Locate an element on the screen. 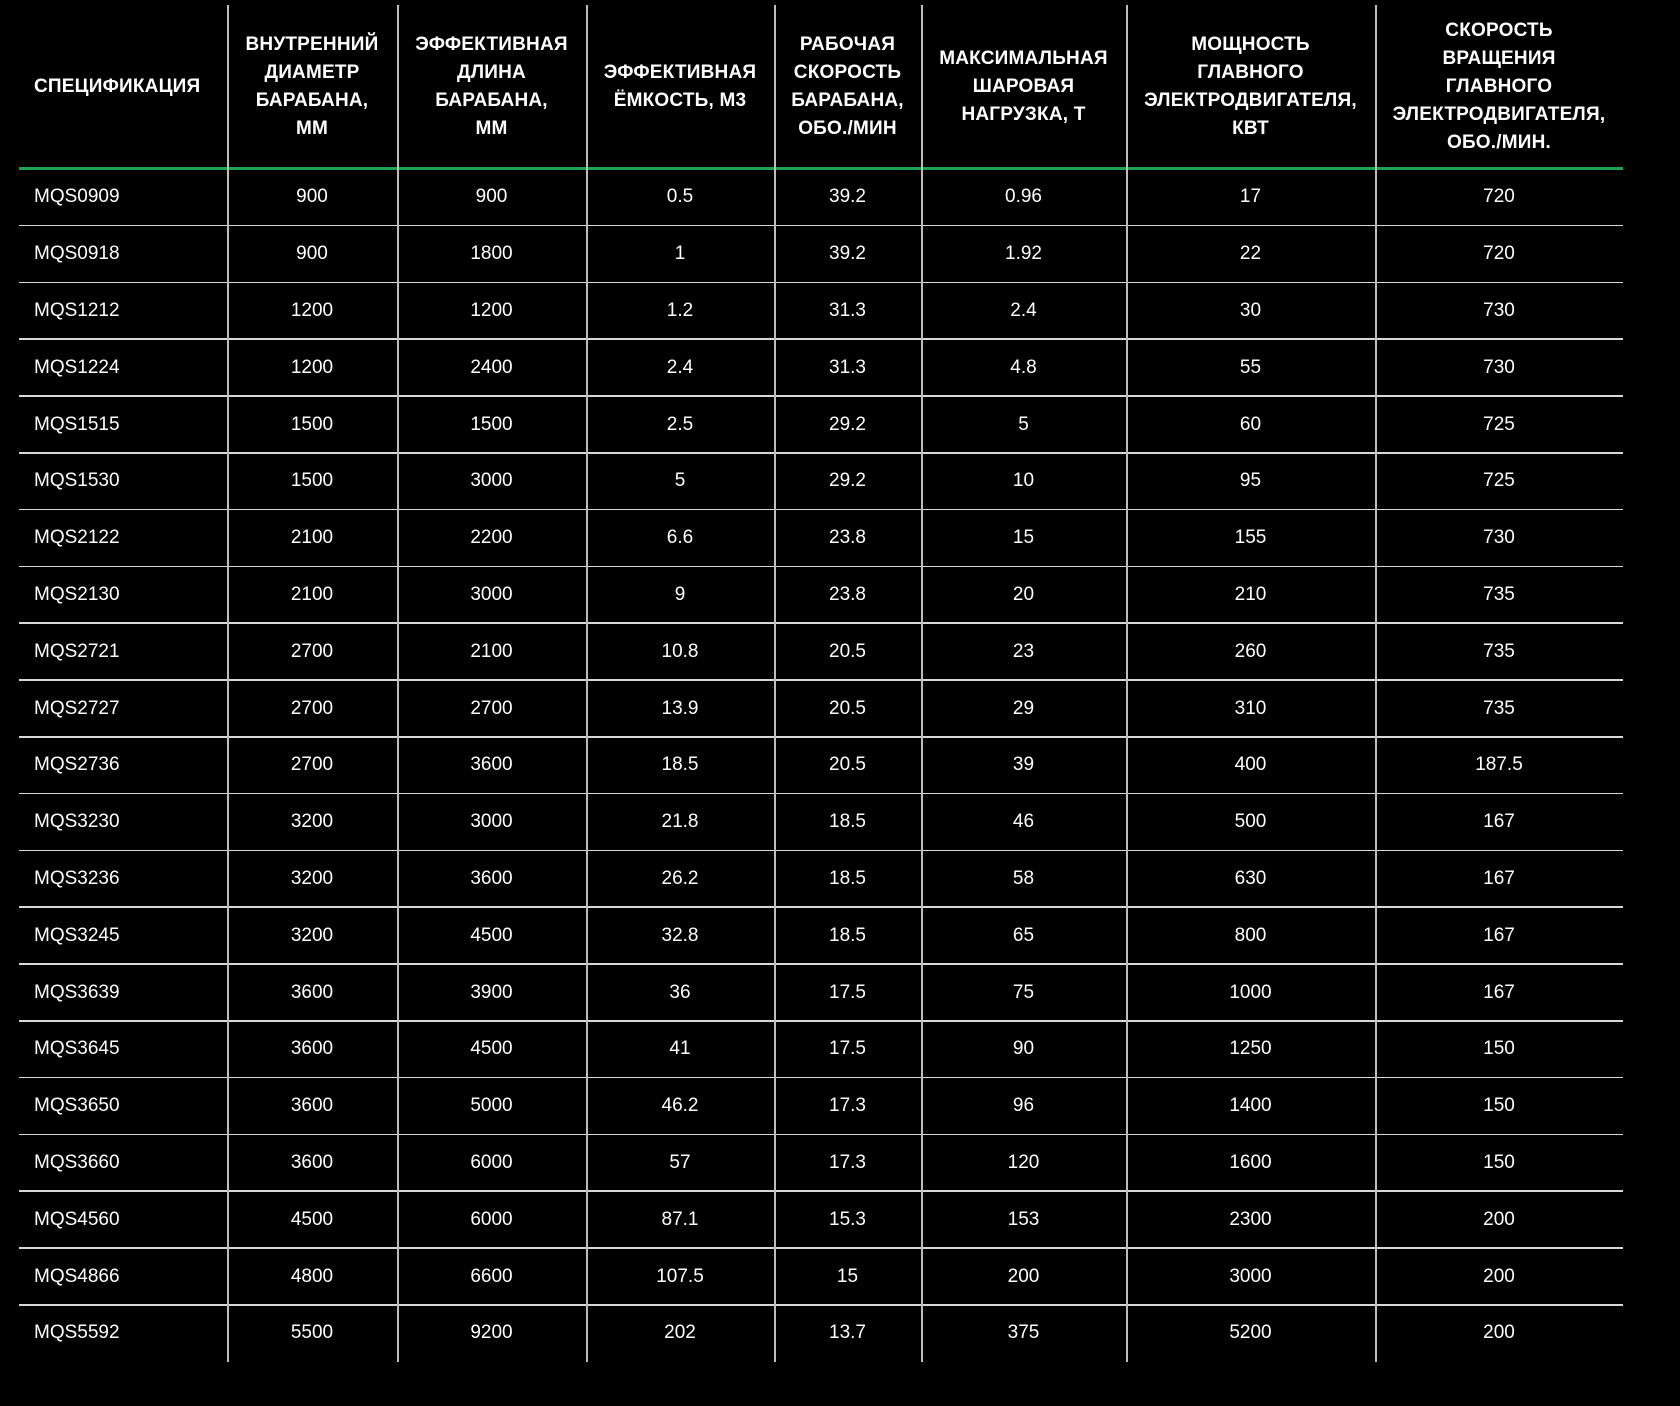 The image size is (1680, 1406). cell-text: 210 is located at coordinates (1250, 594).